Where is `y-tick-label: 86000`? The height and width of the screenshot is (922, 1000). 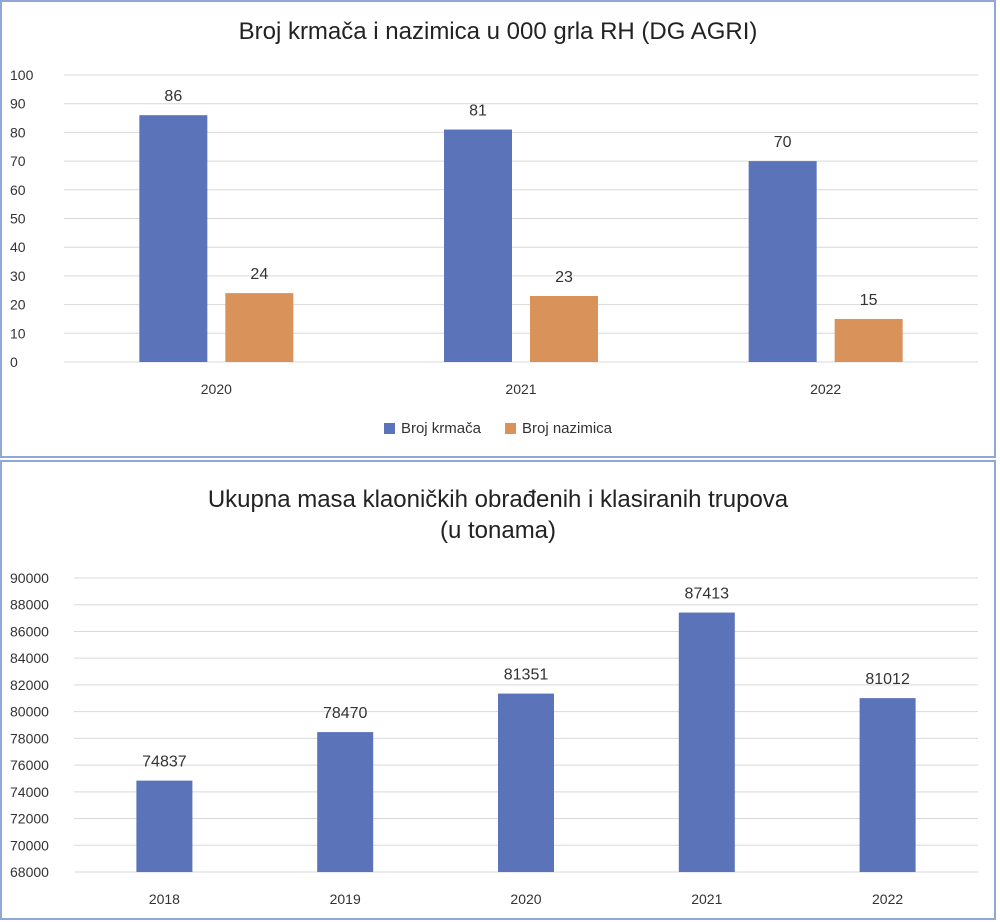
y-tick-label: 86000 is located at coordinates (29, 631).